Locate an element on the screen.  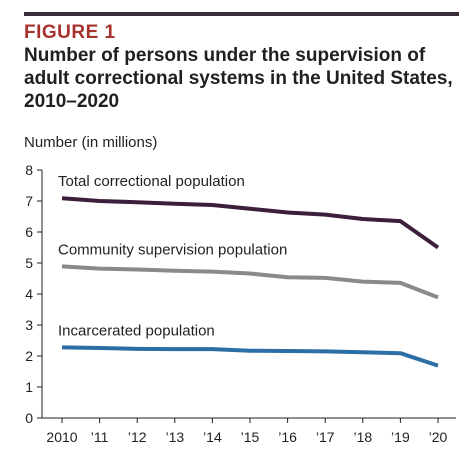
figure-label: FIGURE 1 is located at coordinates (70, 32).